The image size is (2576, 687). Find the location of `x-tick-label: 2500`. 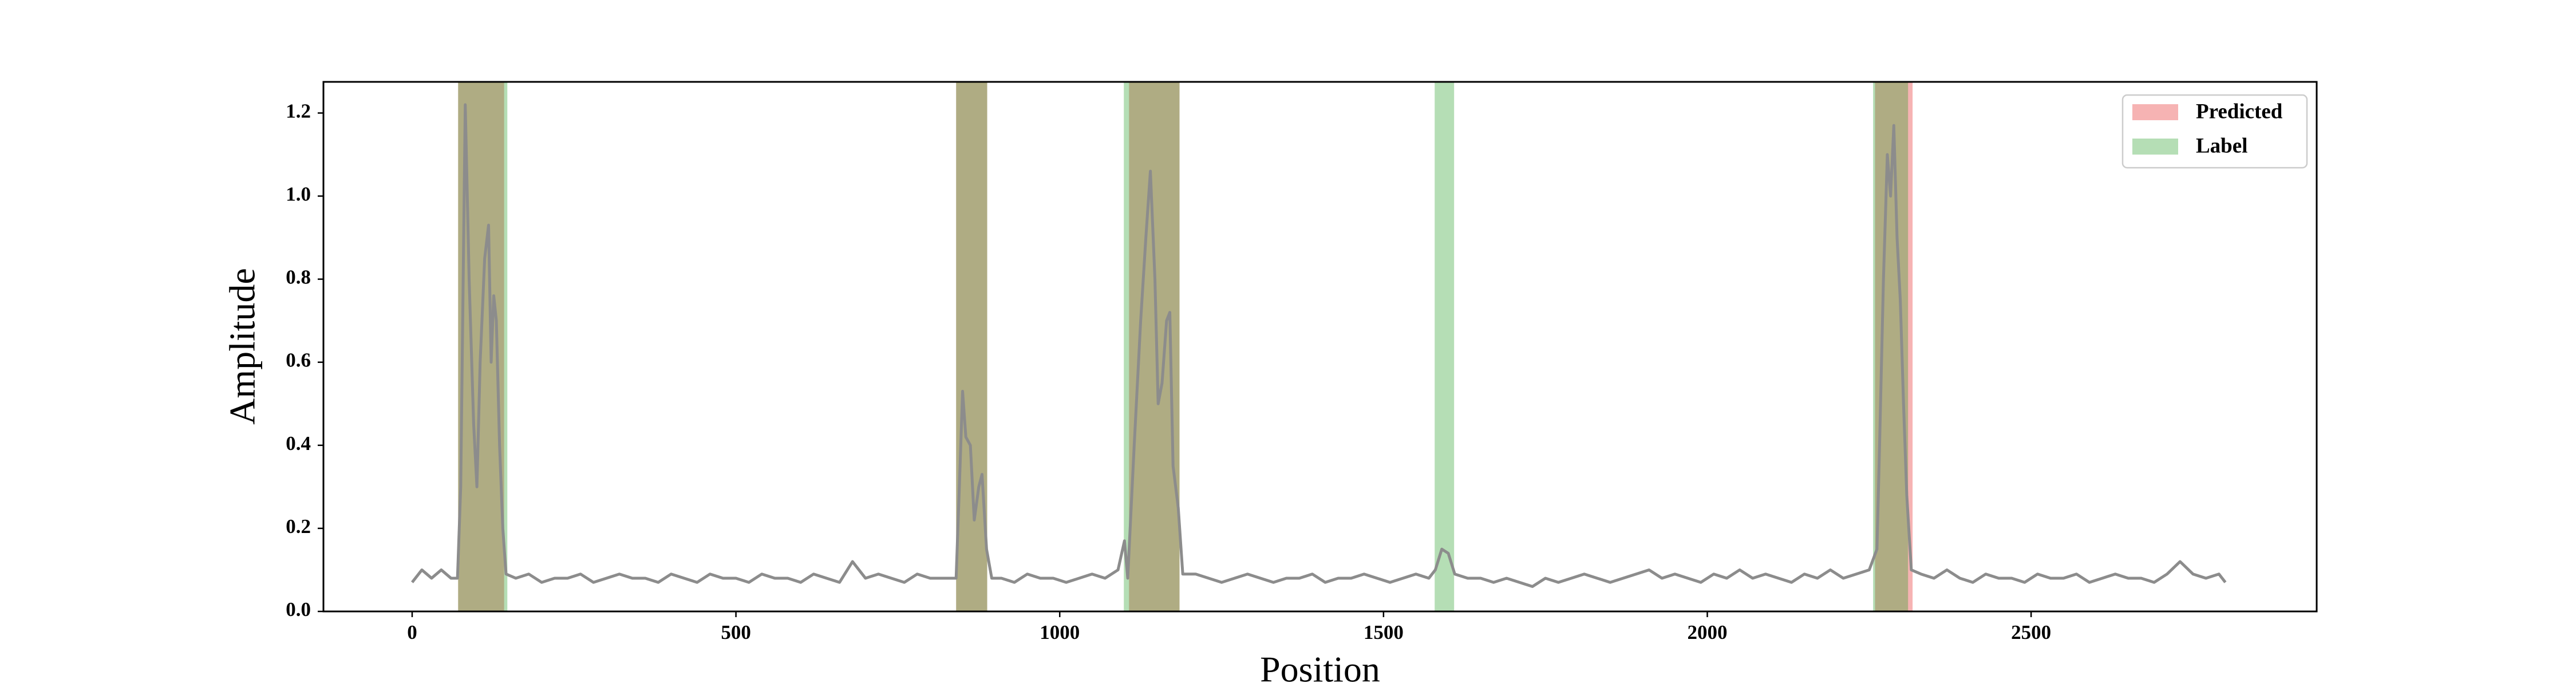

x-tick-label: 2500 is located at coordinates (2031, 632).